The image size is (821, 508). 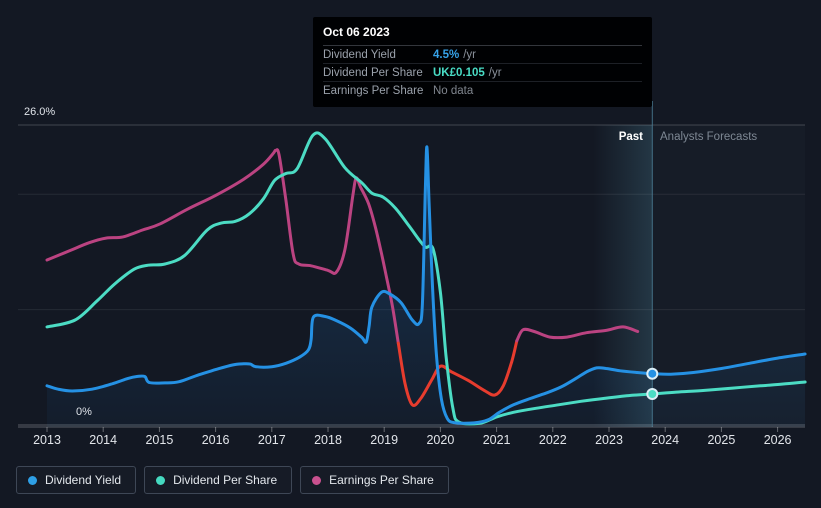 What do you see at coordinates (47, 440) in the screenshot?
I see `x-axis-label-2013: 2013` at bounding box center [47, 440].